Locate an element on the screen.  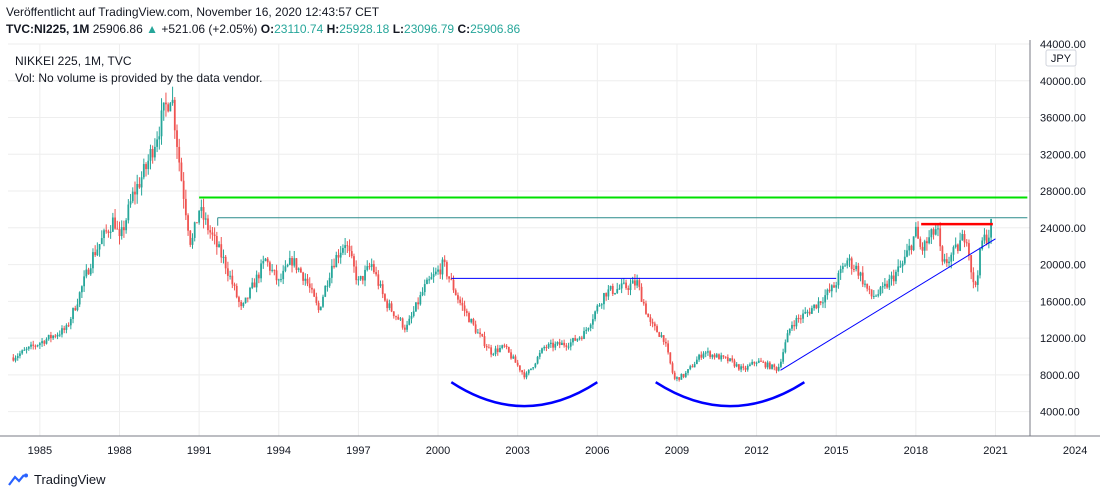
footer-brand: TradingView is located at coordinates (70, 479).